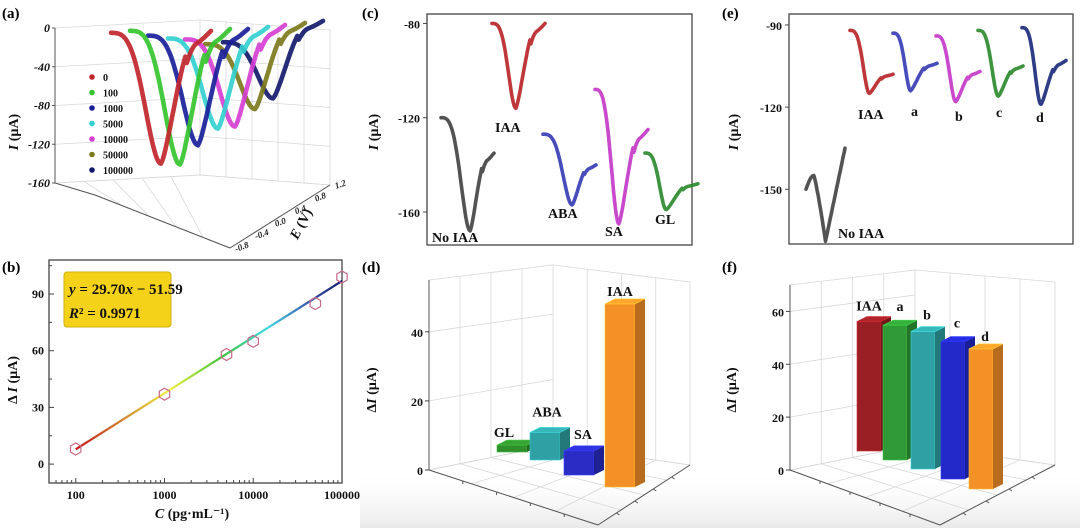 Image resolution: width=1080 pixels, height=528 pixels. Describe the element at coordinates (900, 322) in the screenshot. I see `bar-top-a` at that location.